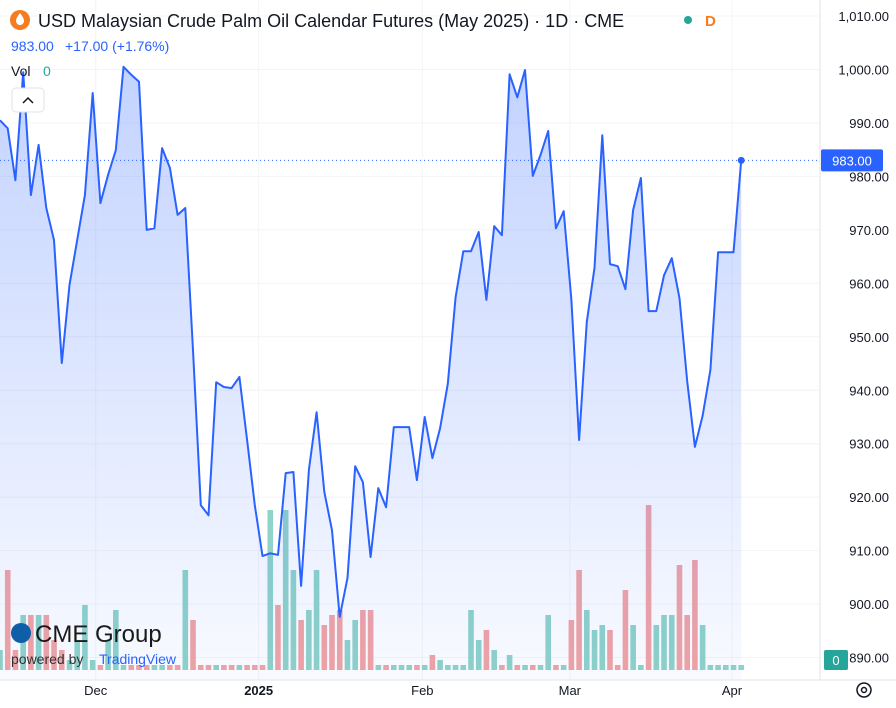  I want to click on vol-label: Vol, so click(20, 71).